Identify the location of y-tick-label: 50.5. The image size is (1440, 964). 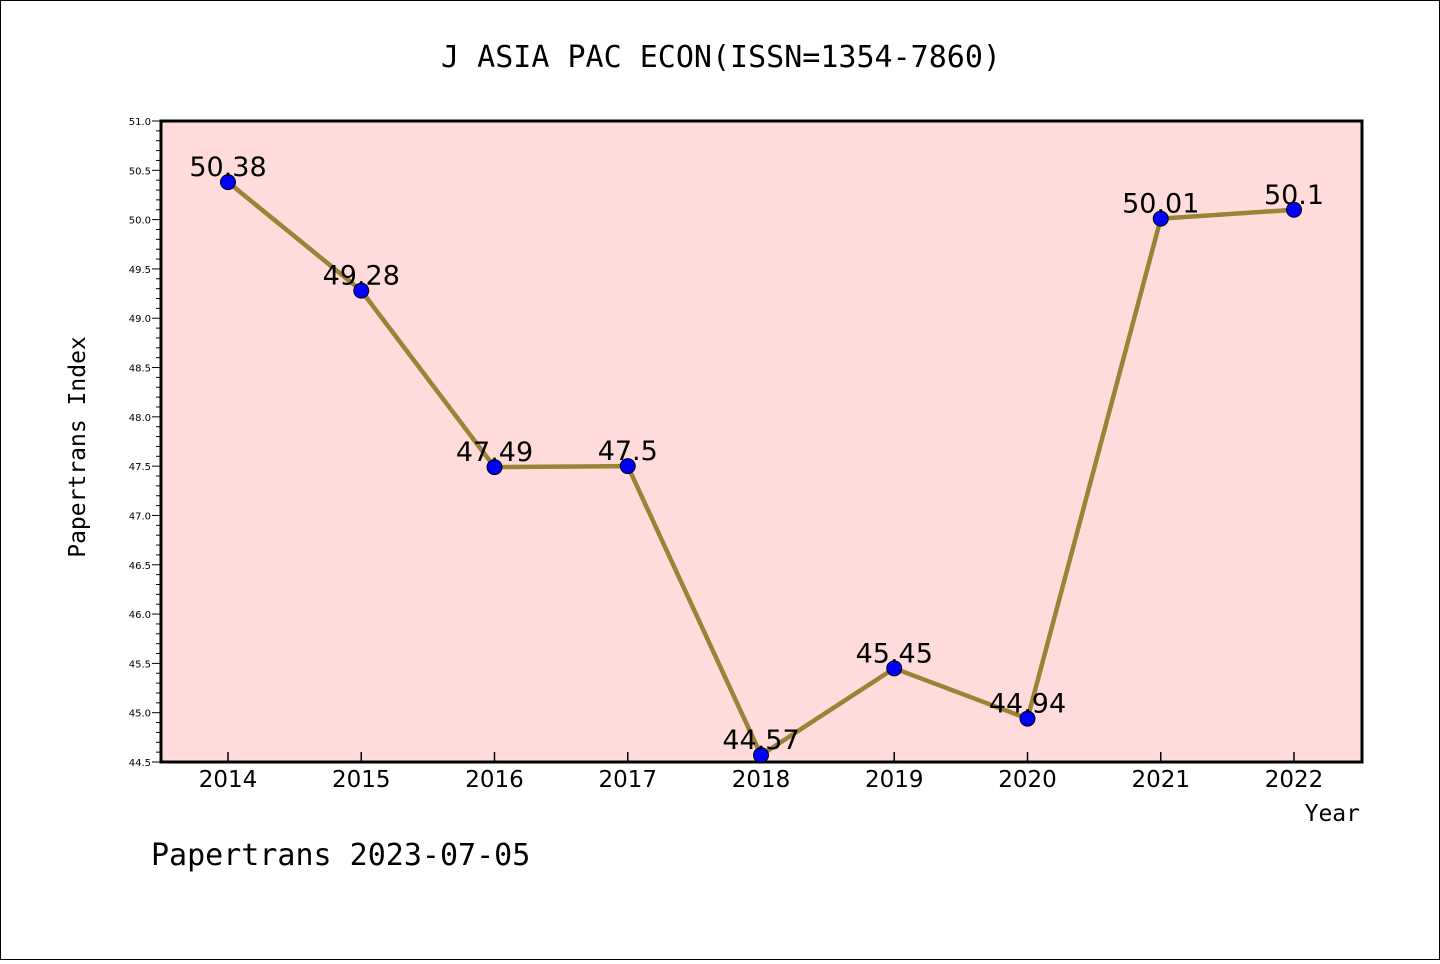
(140, 171).